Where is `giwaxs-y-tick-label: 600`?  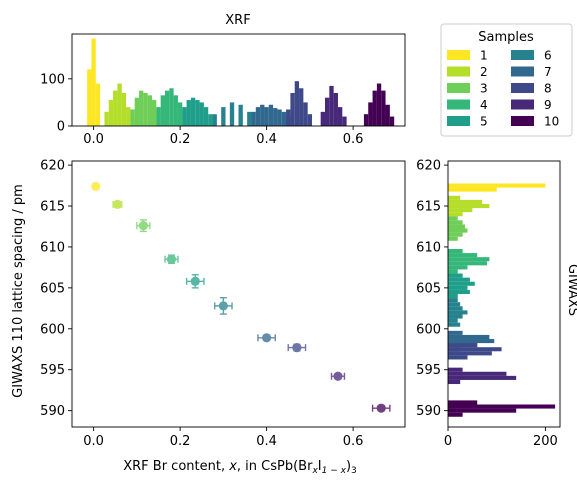
giwaxs-y-tick-label: 600 is located at coordinates (428, 329).